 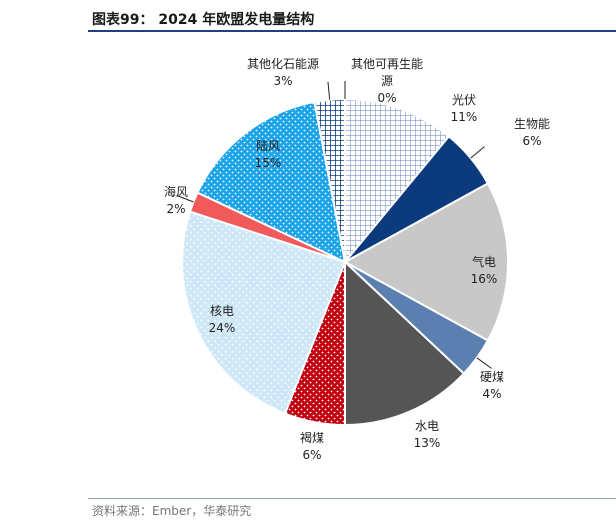 What do you see at coordinates (397, 181) in the screenshot?
I see `pie-slice-solar` at bounding box center [397, 181].